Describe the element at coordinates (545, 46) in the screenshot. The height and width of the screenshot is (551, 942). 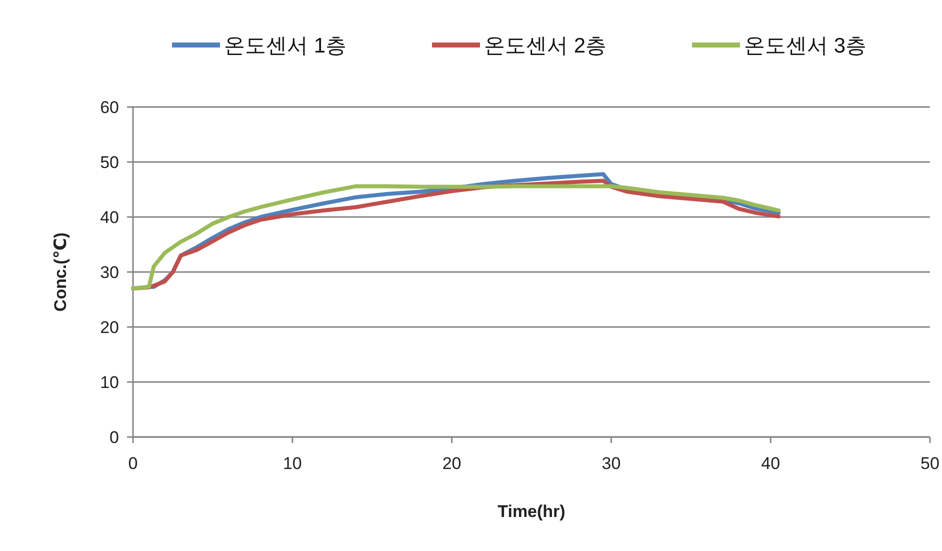
I see `legend-label: 온도센서 2층` at that location.